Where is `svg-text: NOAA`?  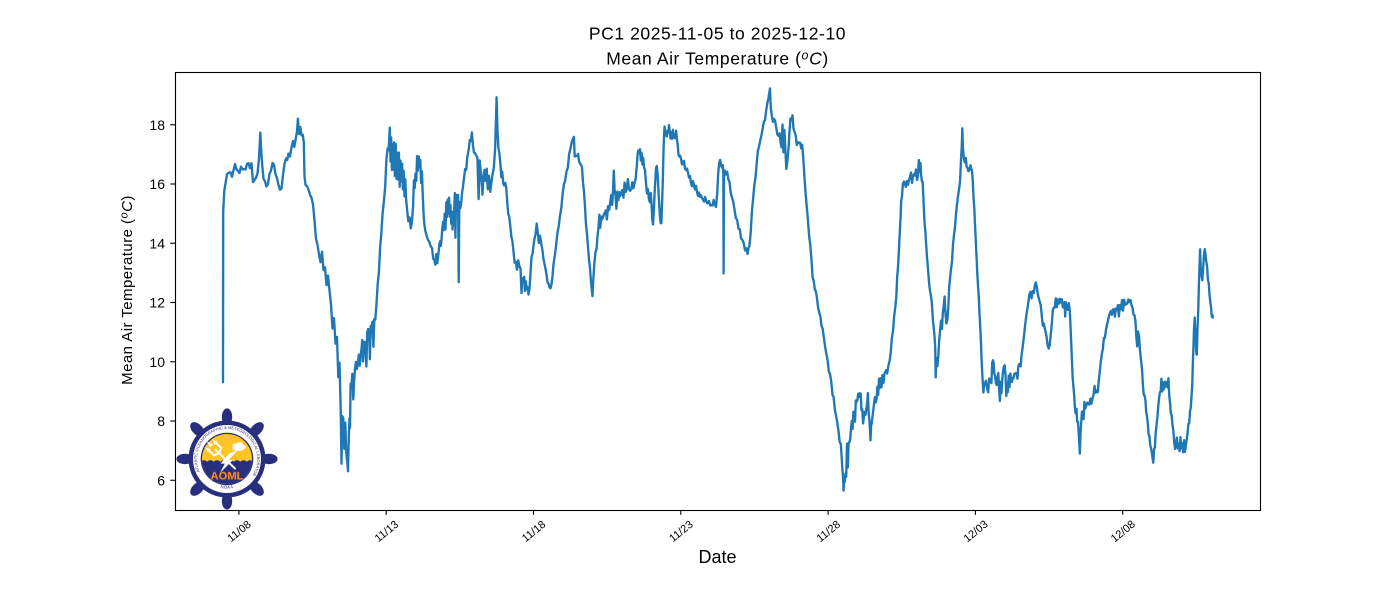 svg-text: NOAA is located at coordinates (227, 487).